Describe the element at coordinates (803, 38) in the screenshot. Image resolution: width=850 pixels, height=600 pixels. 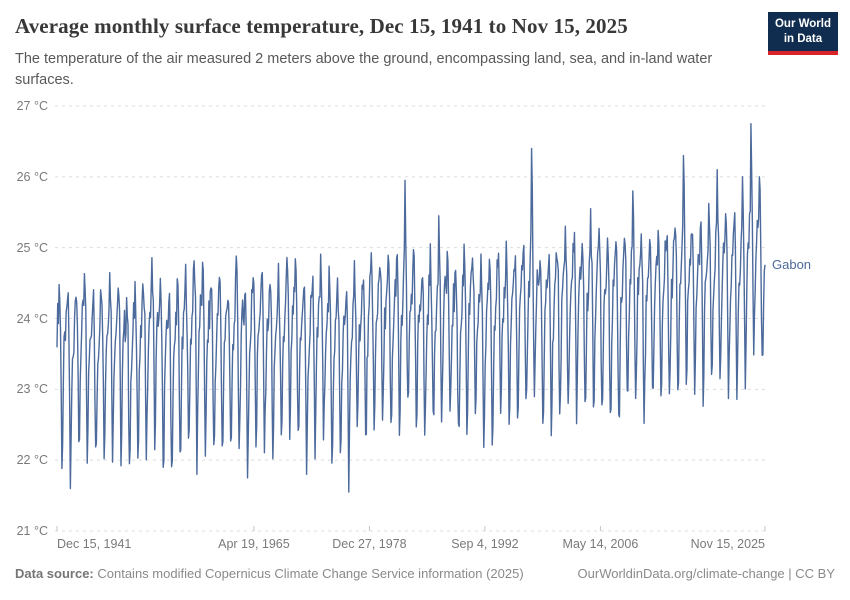
I see `owid-logo-line2: in Data` at that location.